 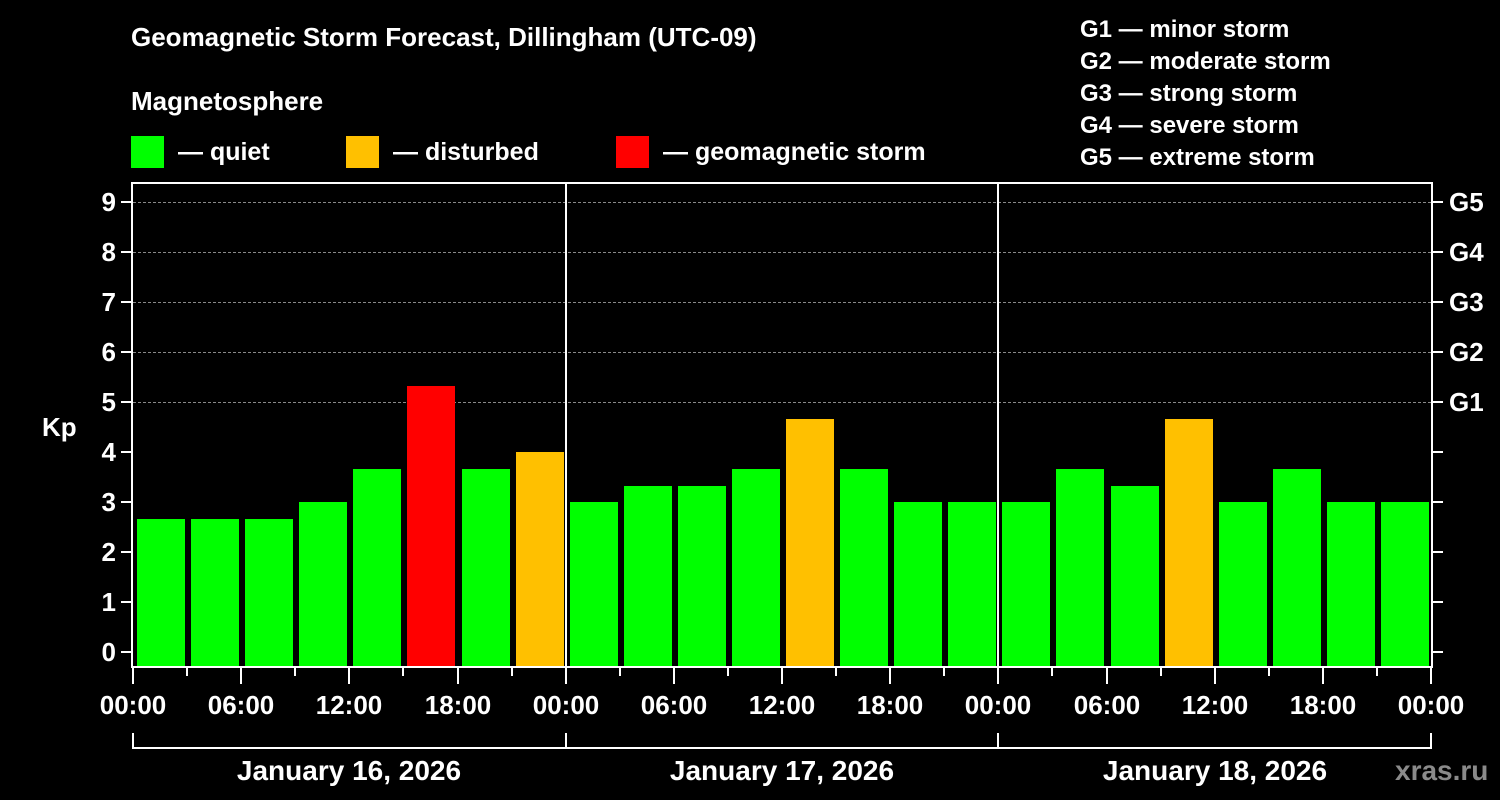 What do you see at coordinates (108, 202) in the screenshot?
I see `y-tick-label: 9` at bounding box center [108, 202].